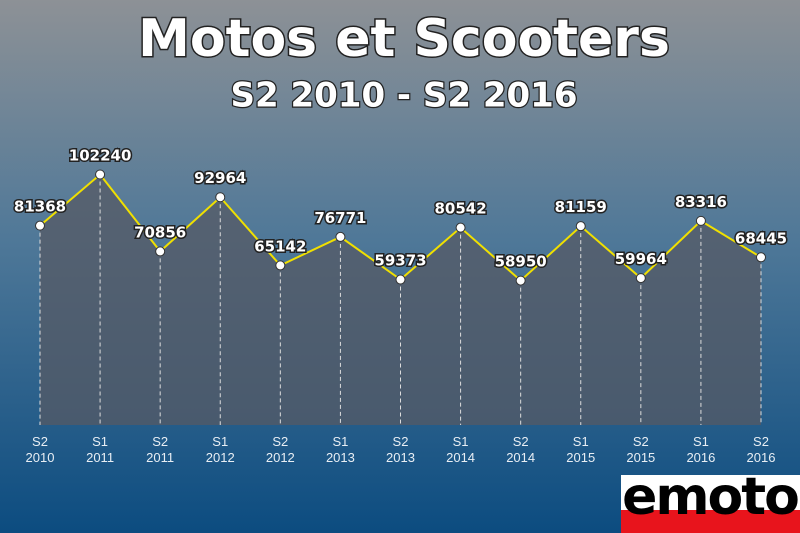 The image size is (800, 533). I want to click on chart-title: Motos et Scooters, so click(404, 39).